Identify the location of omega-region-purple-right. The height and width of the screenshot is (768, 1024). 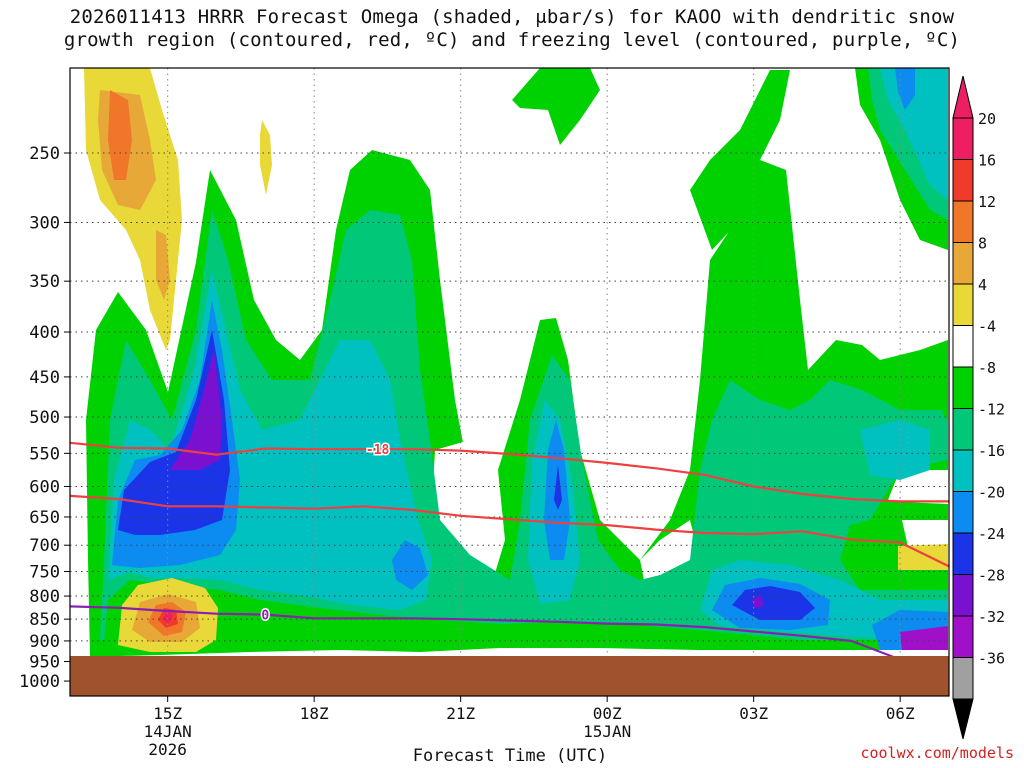
(924, 638).